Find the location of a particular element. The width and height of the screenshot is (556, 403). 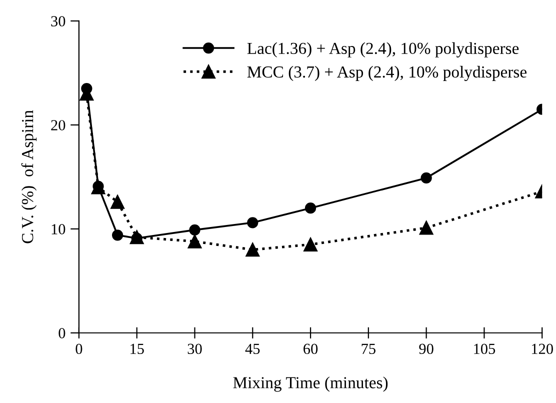

x-axis-title: Mixing Time (minutes) is located at coordinates (310, 384).